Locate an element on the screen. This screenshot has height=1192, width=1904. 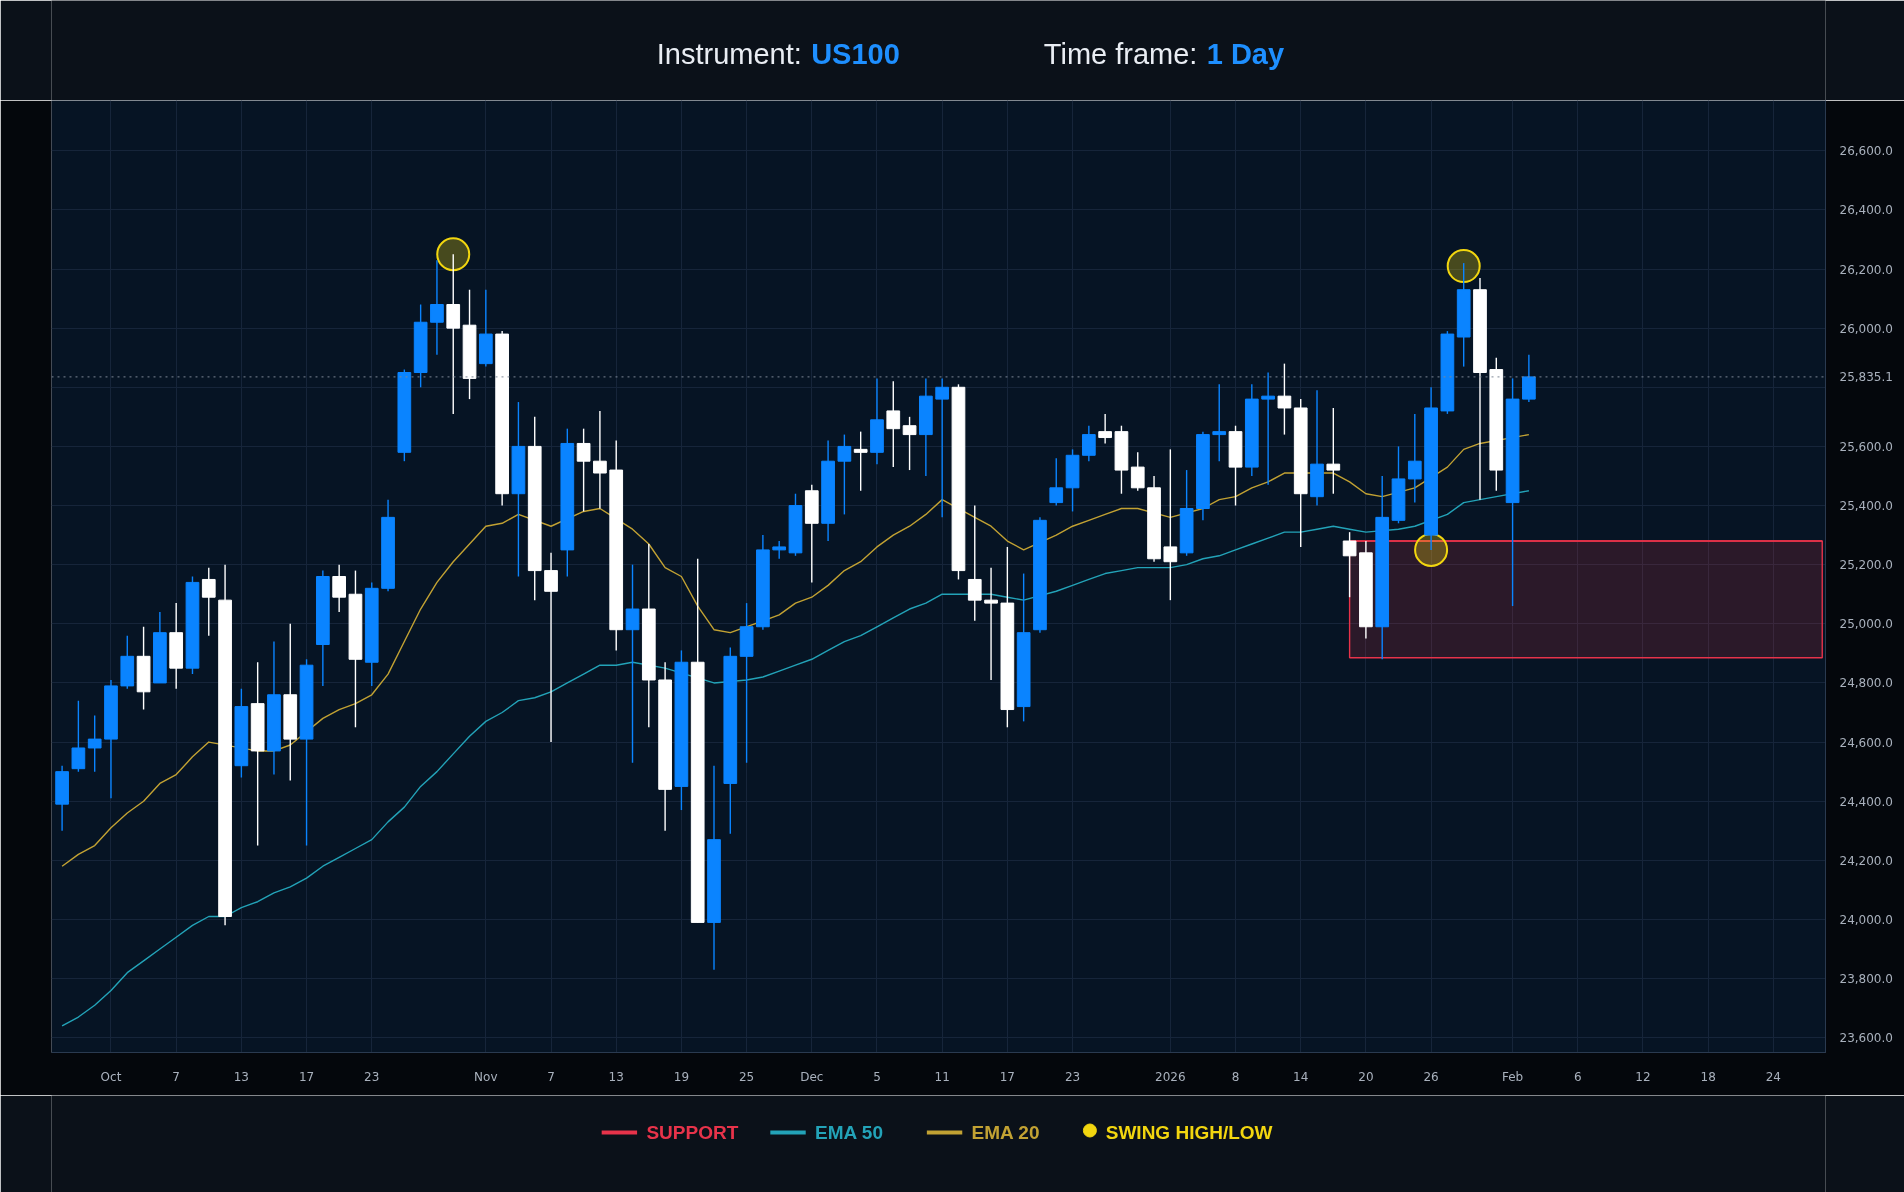
x-tick-label: 26 is located at coordinates (1431, 1076).